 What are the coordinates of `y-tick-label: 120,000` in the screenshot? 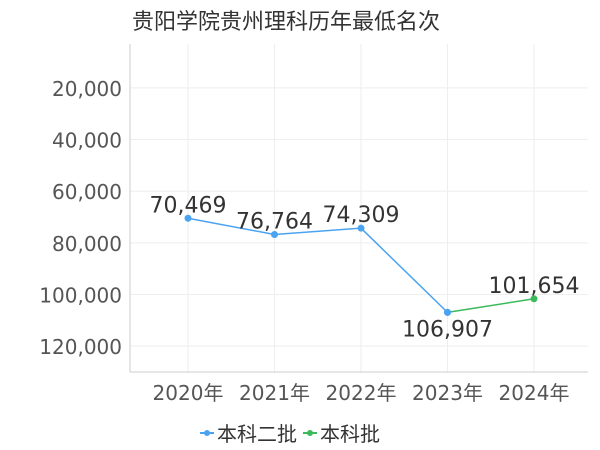 It's located at (80, 347).